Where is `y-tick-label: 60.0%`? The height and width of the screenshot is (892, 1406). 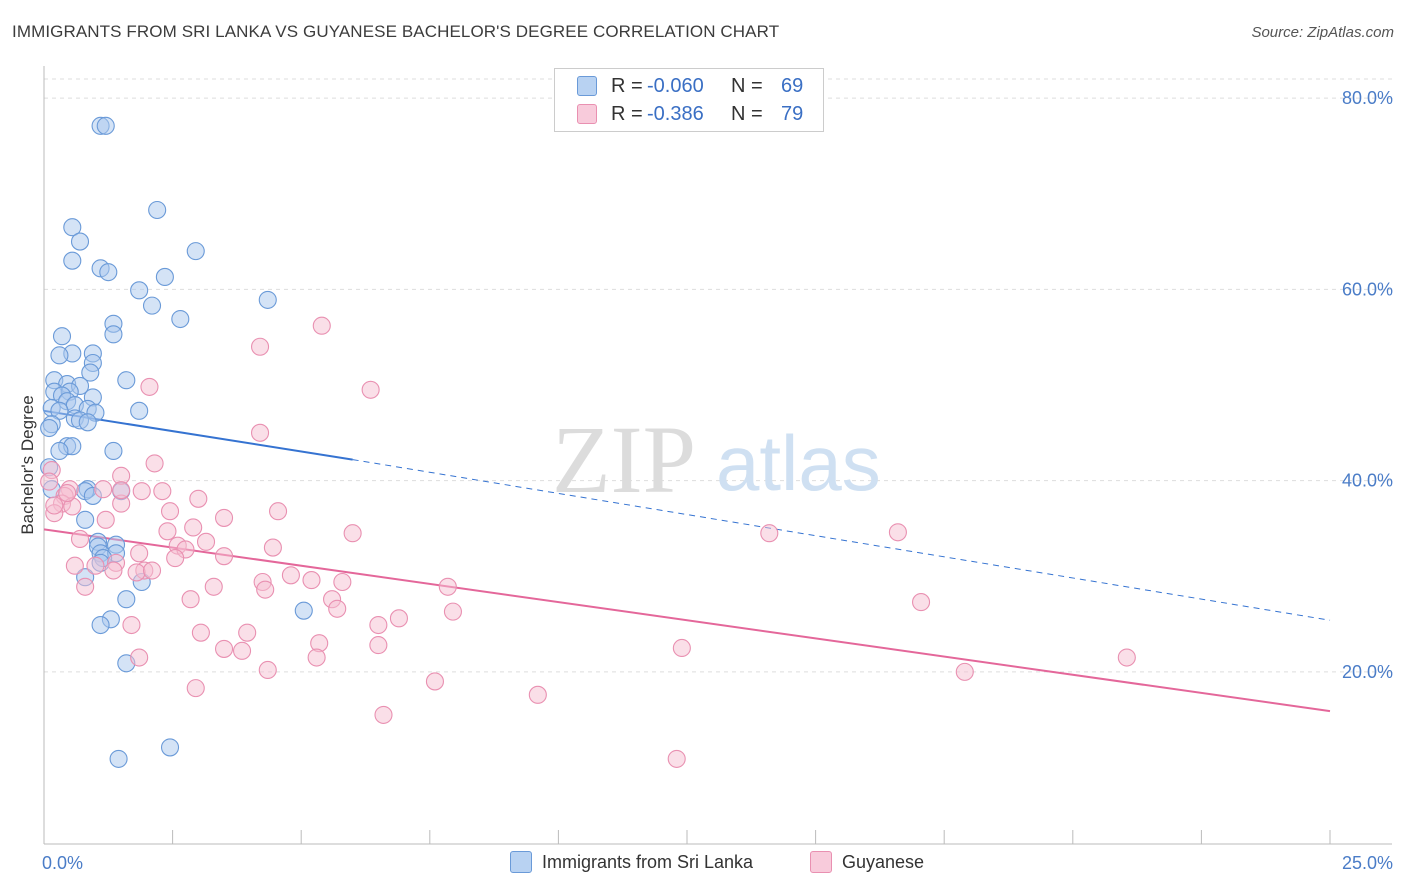 y-tick-label: 60.0% is located at coordinates (1367, 289).